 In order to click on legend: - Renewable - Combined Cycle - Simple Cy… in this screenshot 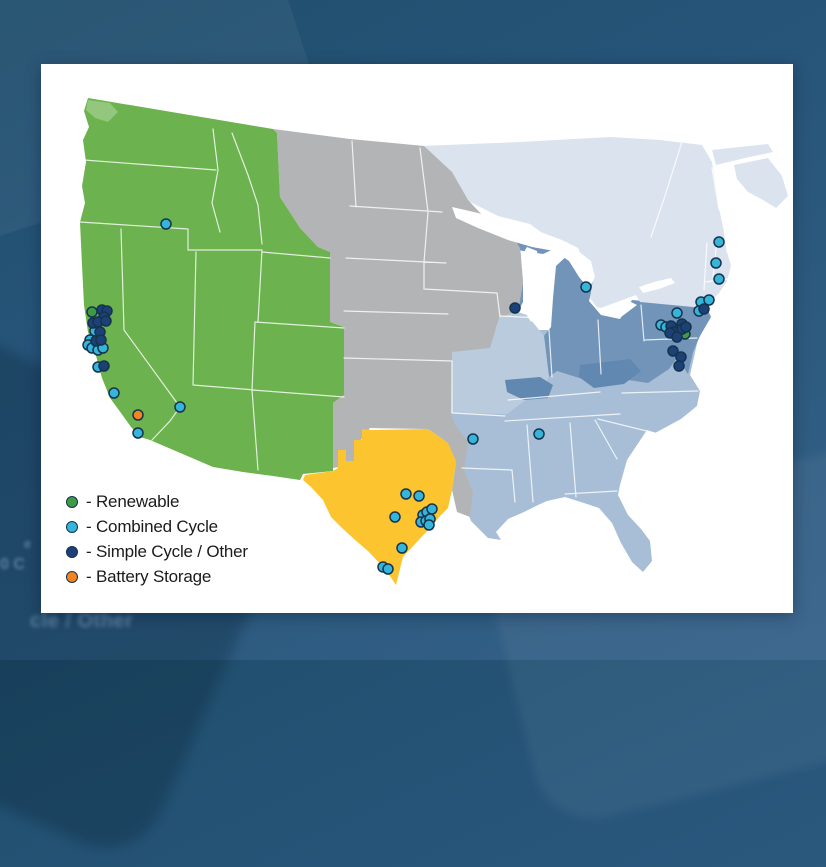, I will do `click(157, 539)`.